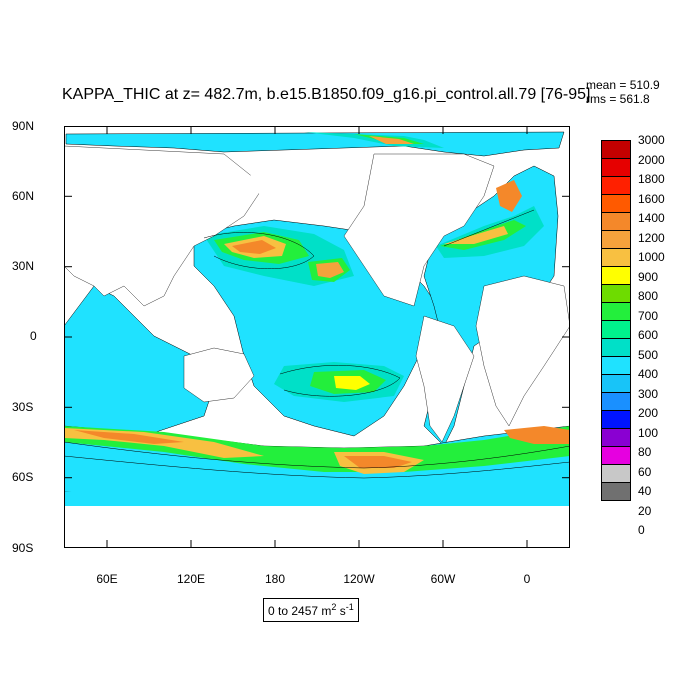 This screenshot has height=700, width=700. Describe the element at coordinates (648, 335) in the screenshot. I see `colorbar-label: 600` at that location.